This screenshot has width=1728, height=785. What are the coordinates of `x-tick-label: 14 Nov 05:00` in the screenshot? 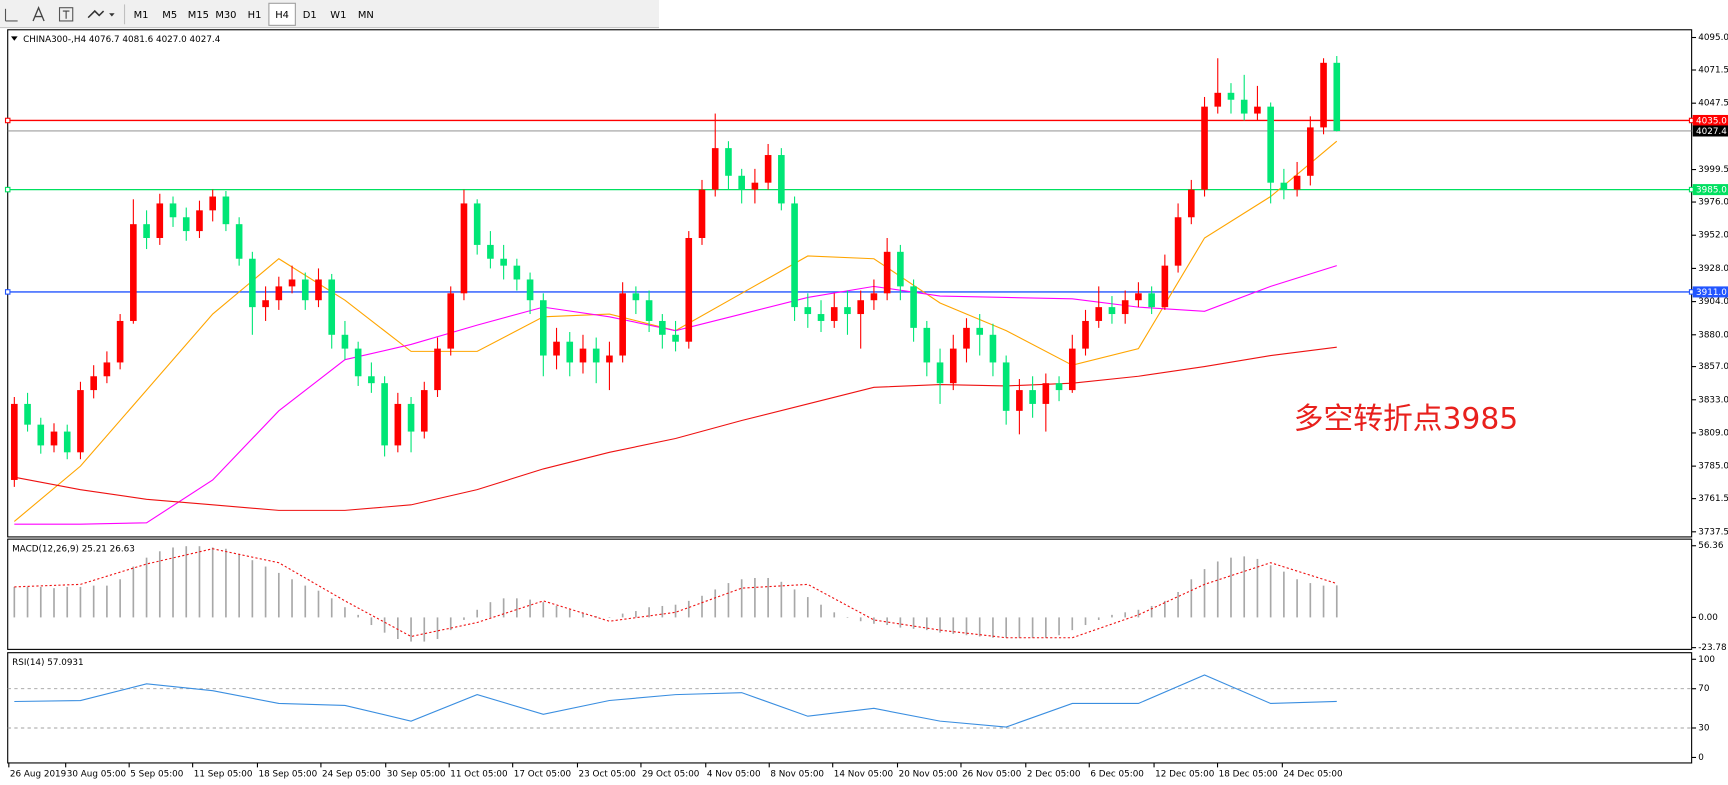 It's located at (864, 774).